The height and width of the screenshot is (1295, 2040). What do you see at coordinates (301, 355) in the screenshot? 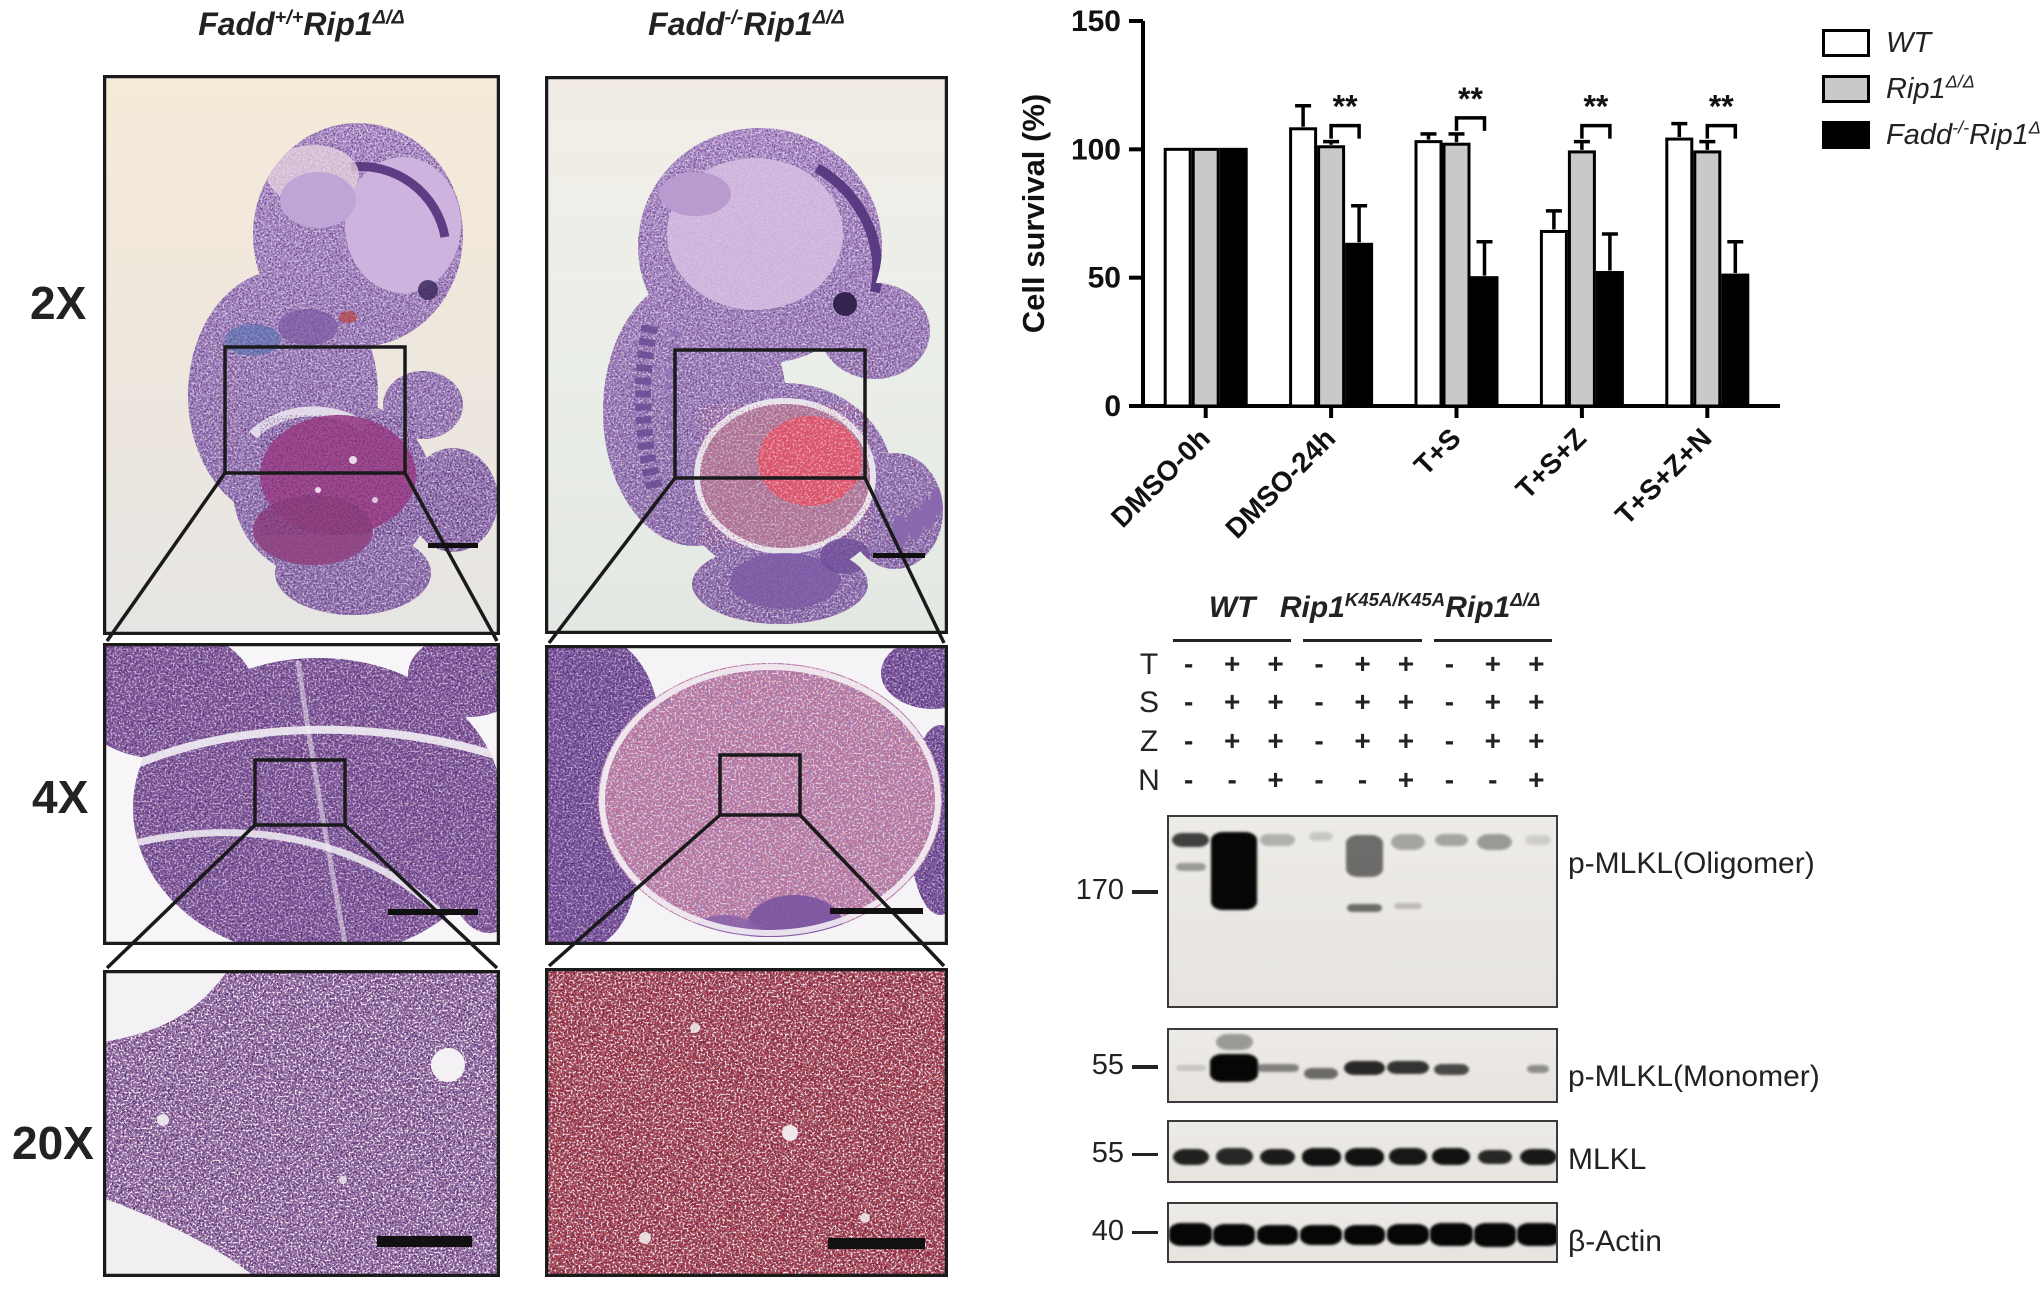
I see `histology-image-2x-fadd-wt` at bounding box center [301, 355].